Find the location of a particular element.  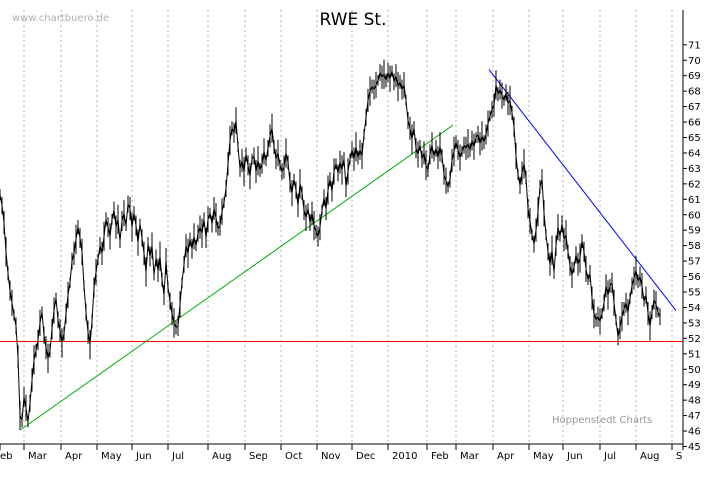

y-tick-label: 45 is located at coordinates (694, 447).